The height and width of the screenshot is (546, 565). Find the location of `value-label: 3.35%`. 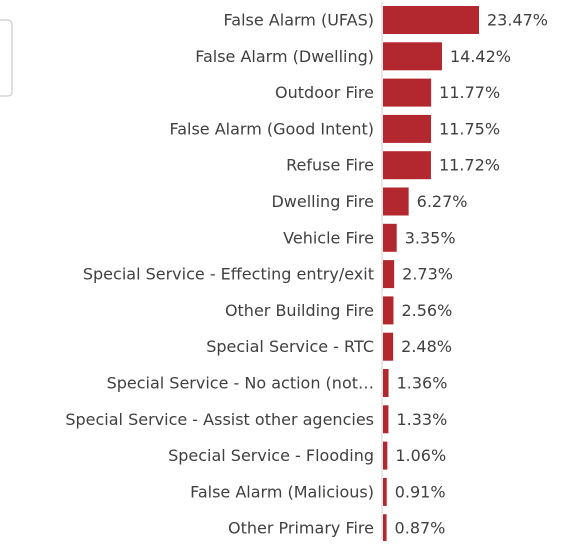

value-label: 3.35% is located at coordinates (430, 237).